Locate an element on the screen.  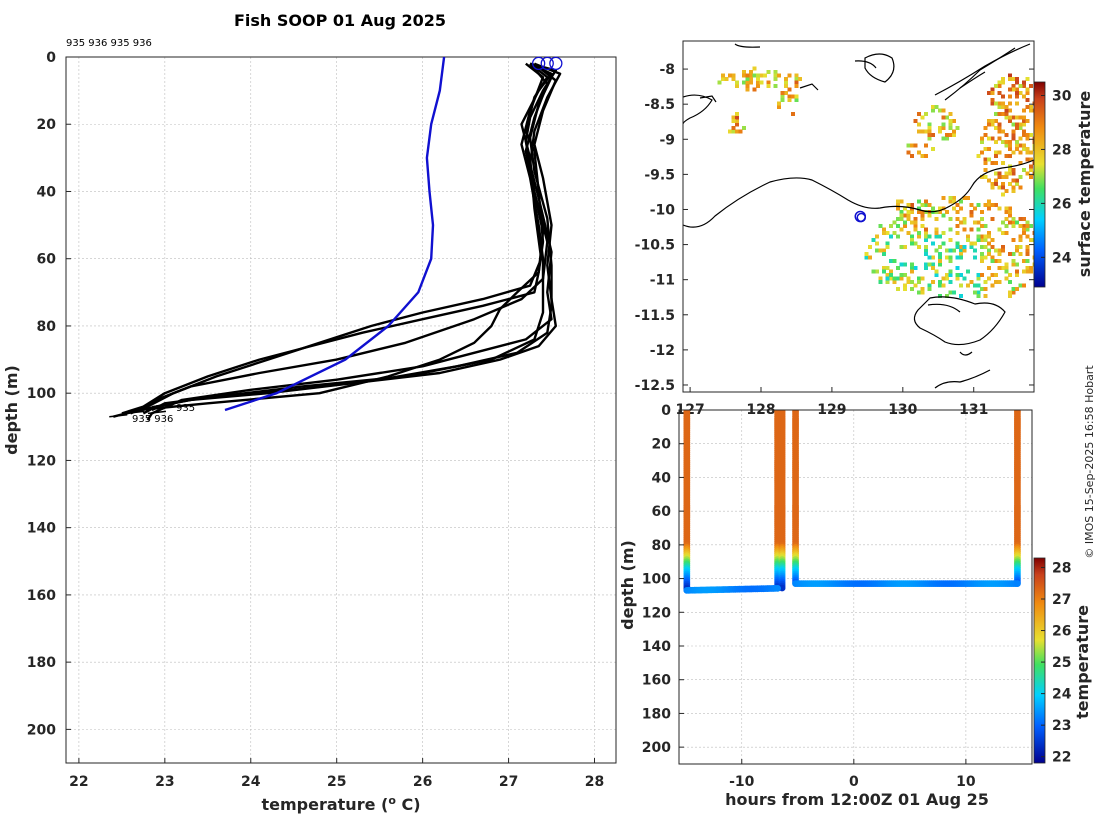
y-tick-label: 0 is located at coordinates (51, 58).